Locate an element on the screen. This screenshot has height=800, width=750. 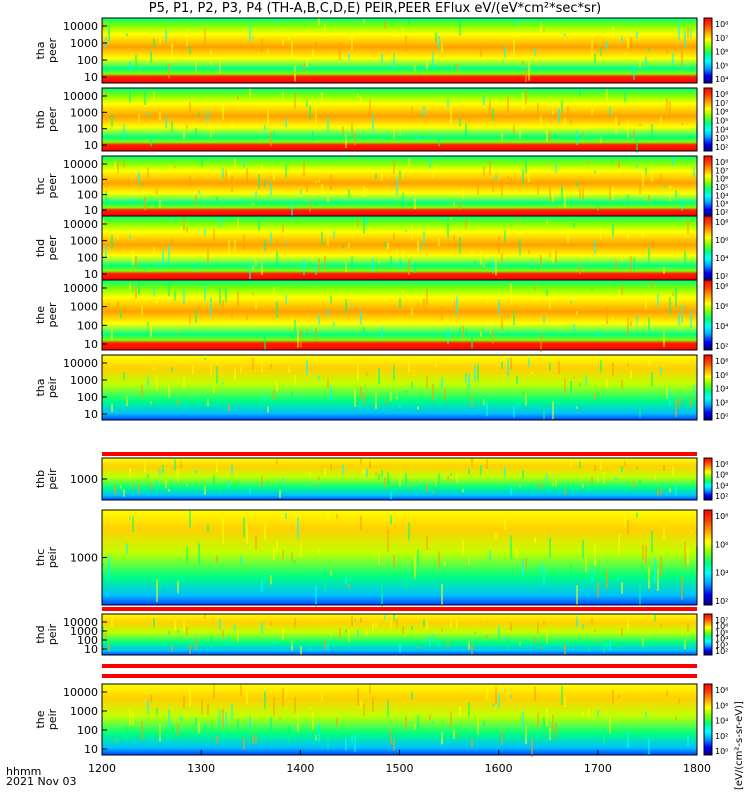
spectrogram-panel-thd-peer: 10000 1000 100 10 thd peer 10⁸ 10⁶ 10⁴ 10² is located at coordinates (381, 248).